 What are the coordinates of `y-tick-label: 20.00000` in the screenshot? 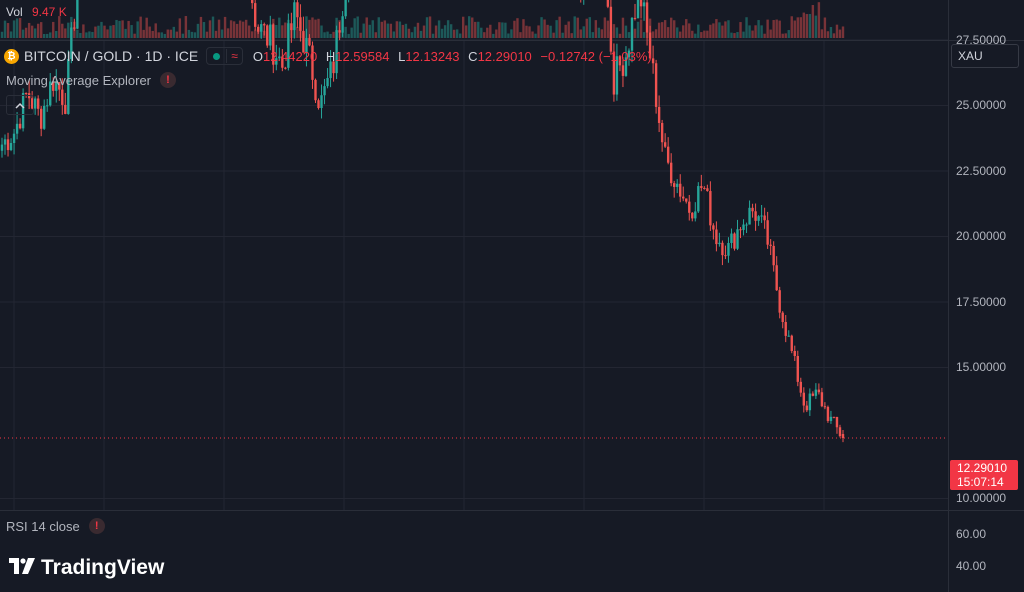 It's located at (981, 236).